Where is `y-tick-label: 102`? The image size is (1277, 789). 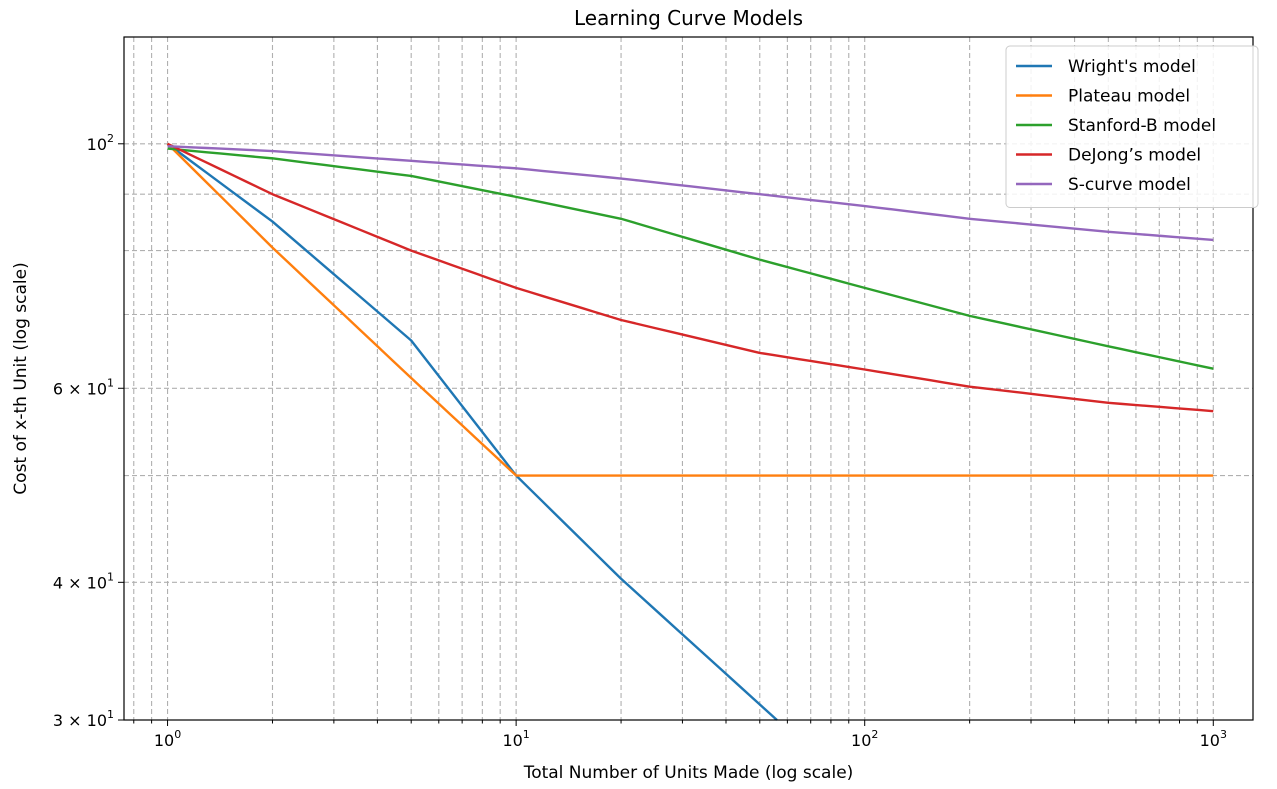
y-tick-label: 102 is located at coordinates (100, 143).